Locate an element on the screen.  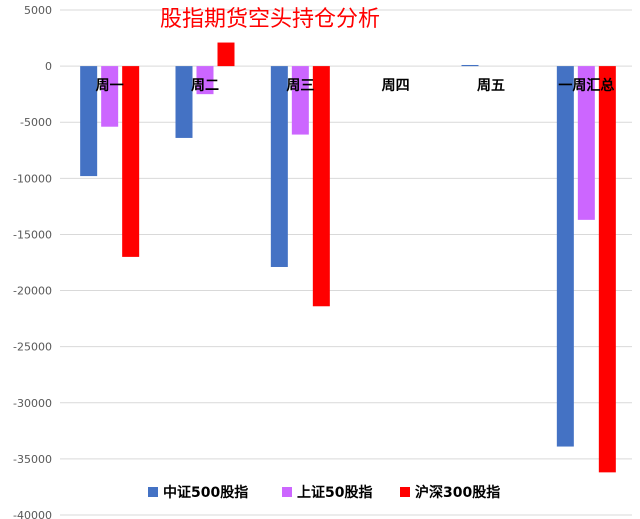
category-label: 周一 is located at coordinates (110, 86).